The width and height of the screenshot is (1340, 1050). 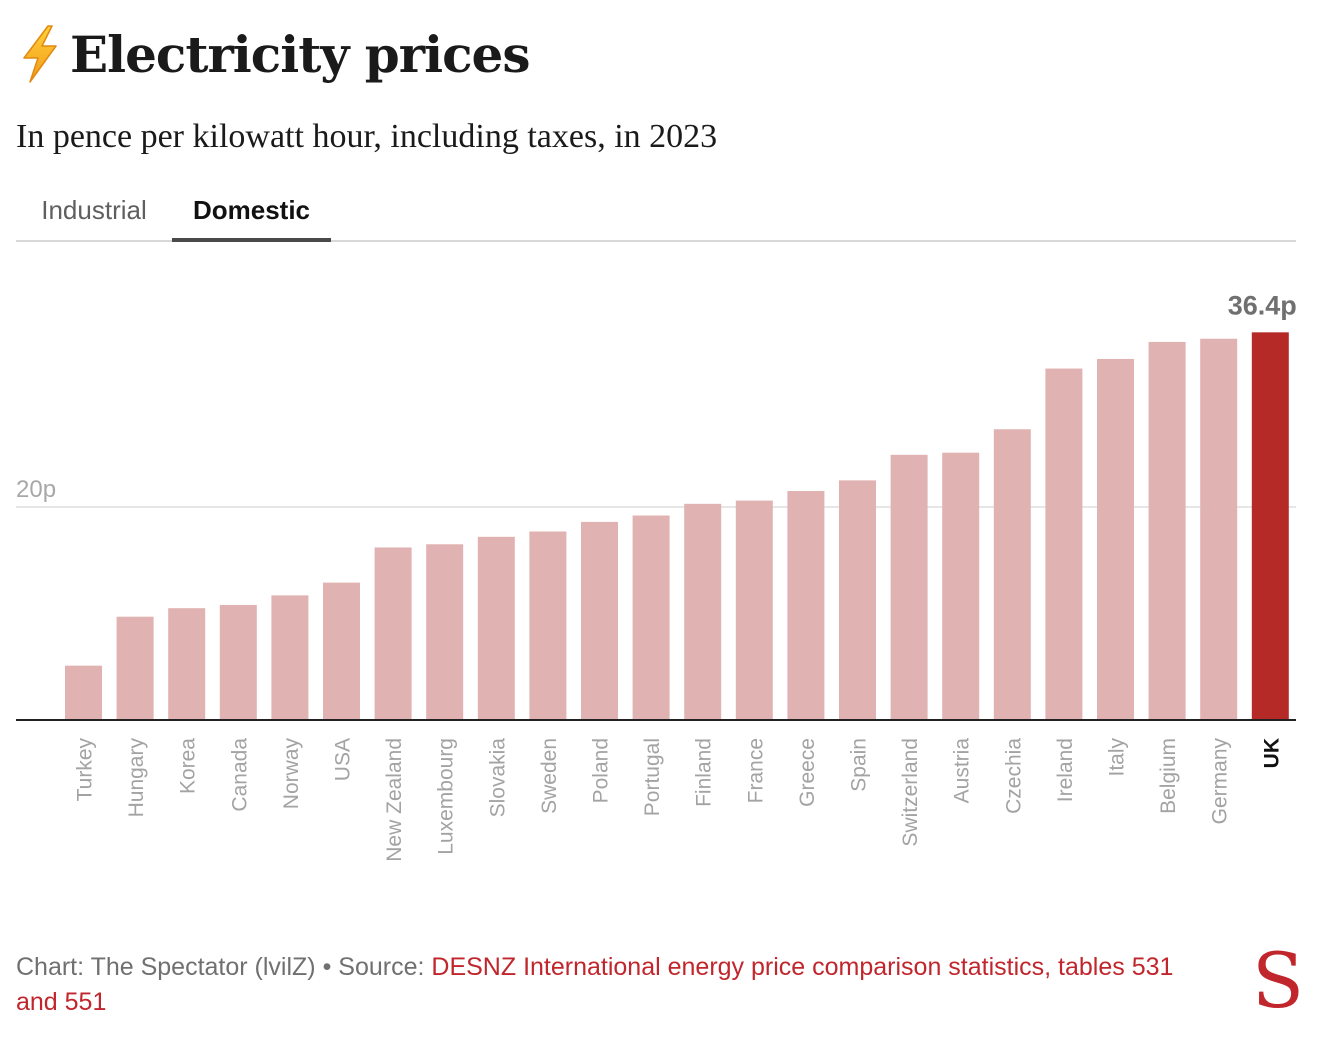 What do you see at coordinates (290, 657) in the screenshot?
I see `bar-norway` at bounding box center [290, 657].